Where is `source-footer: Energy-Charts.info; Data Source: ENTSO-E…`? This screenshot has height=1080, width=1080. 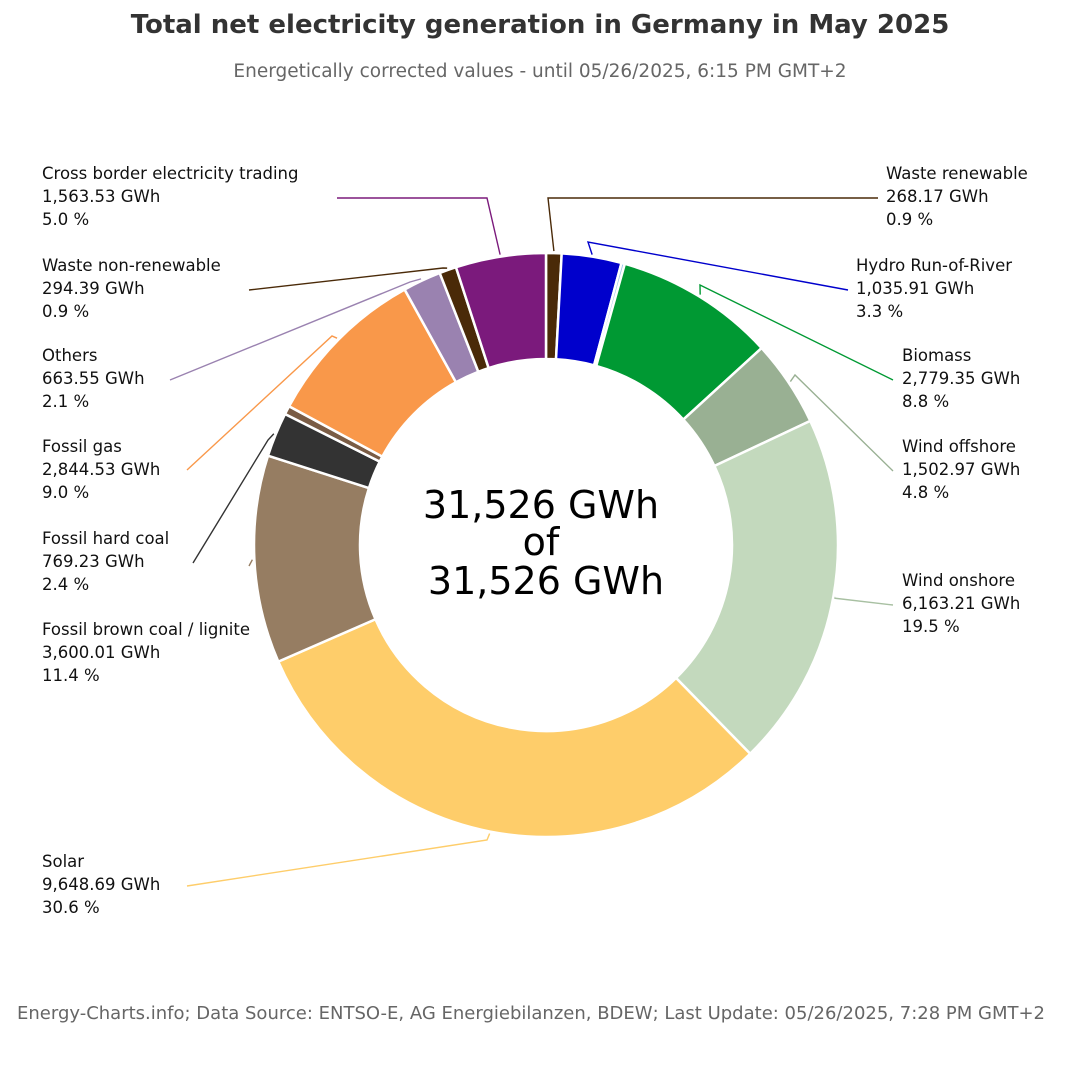 source-footer: Energy-Charts.info; Data Source: ENTSO-E… is located at coordinates (531, 1013).